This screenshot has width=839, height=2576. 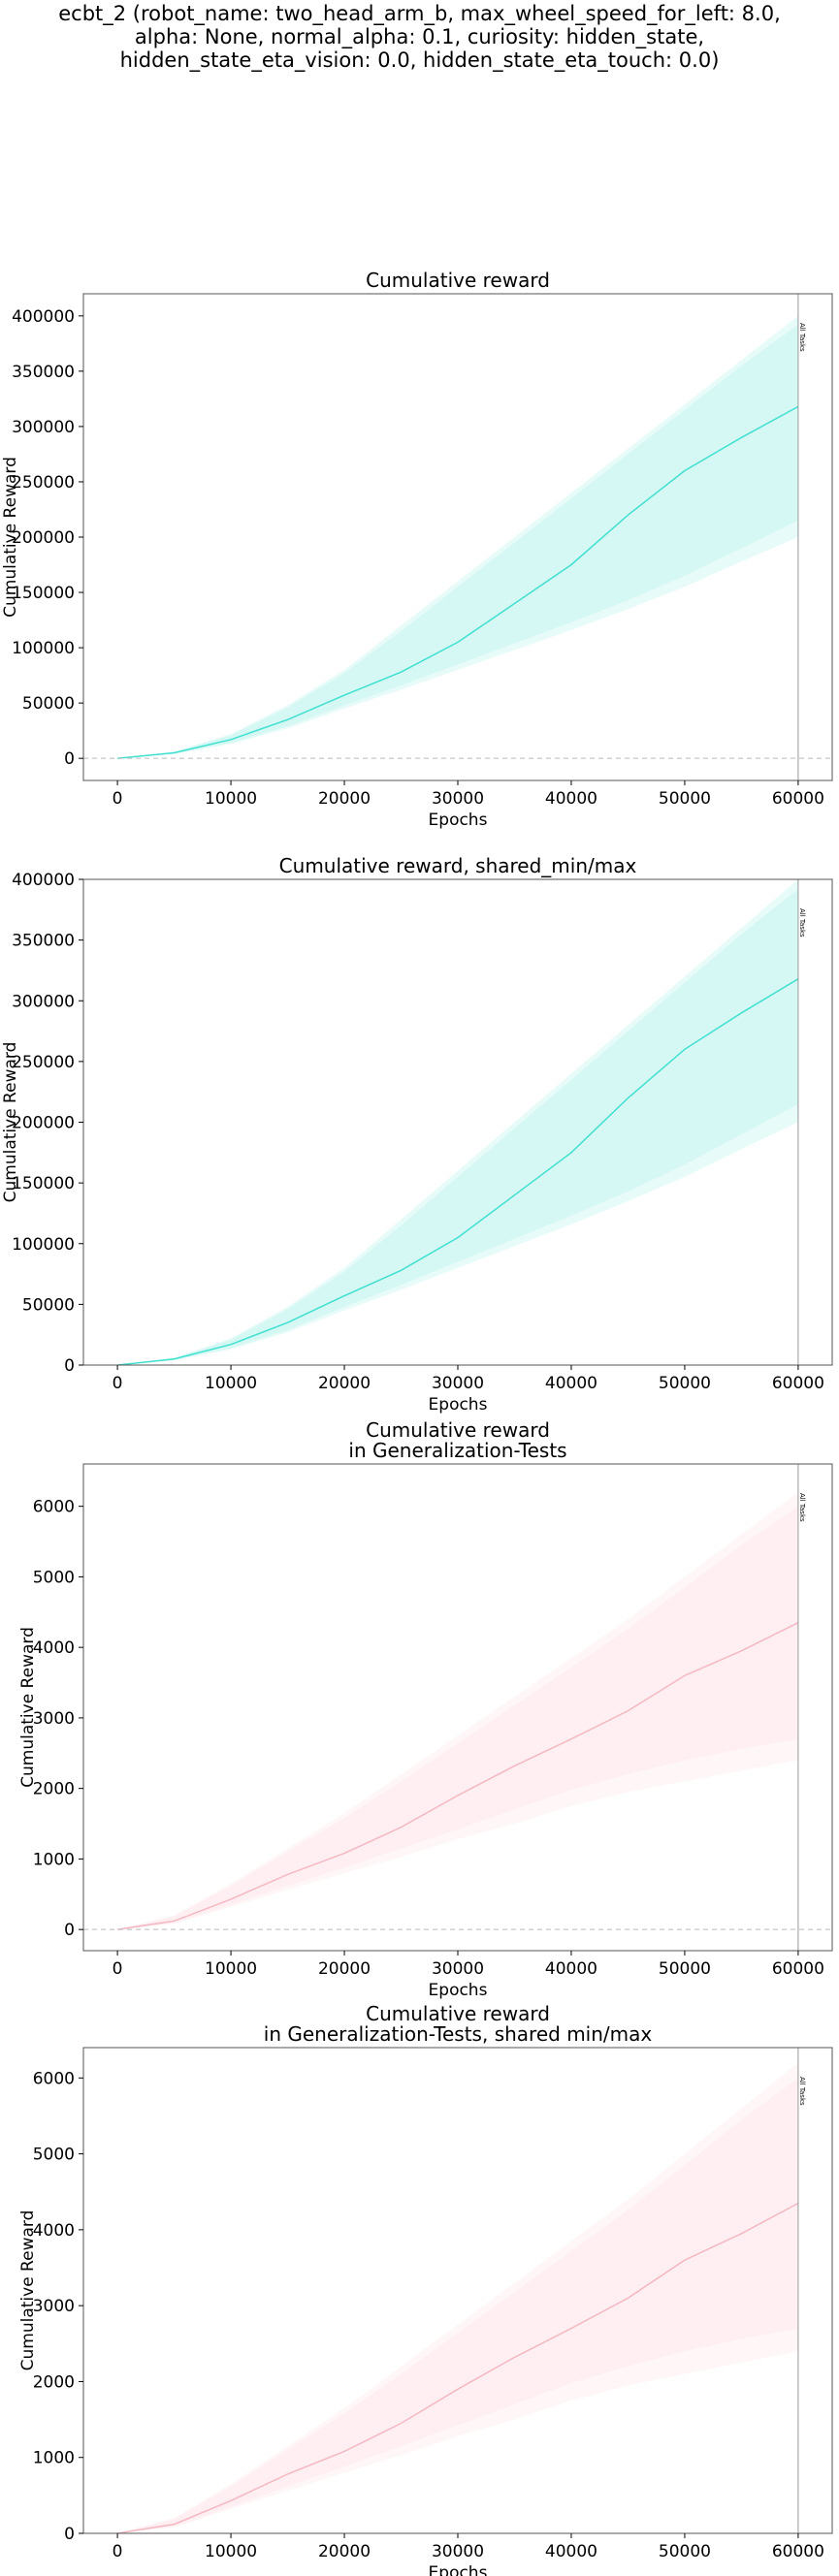 What do you see at coordinates (458, 2034) in the screenshot?
I see `chart-title: in Generalization-Tests, shared min/max` at bounding box center [458, 2034].